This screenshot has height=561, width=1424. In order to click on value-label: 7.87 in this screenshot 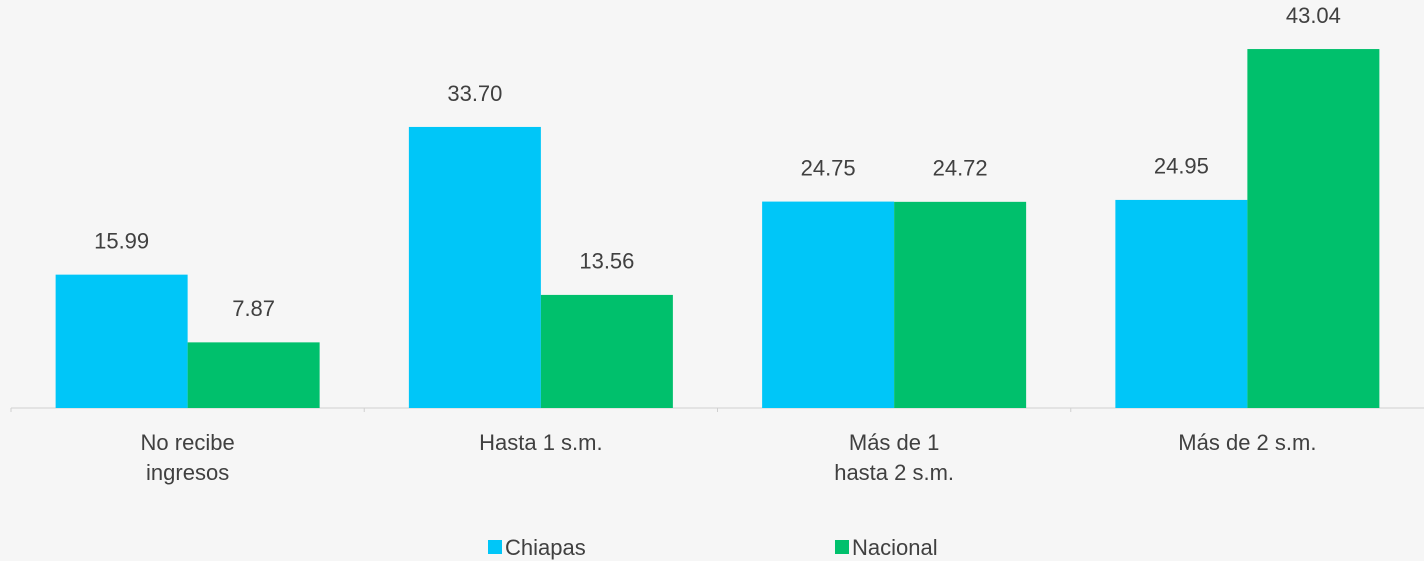, I will do `click(253, 308)`.